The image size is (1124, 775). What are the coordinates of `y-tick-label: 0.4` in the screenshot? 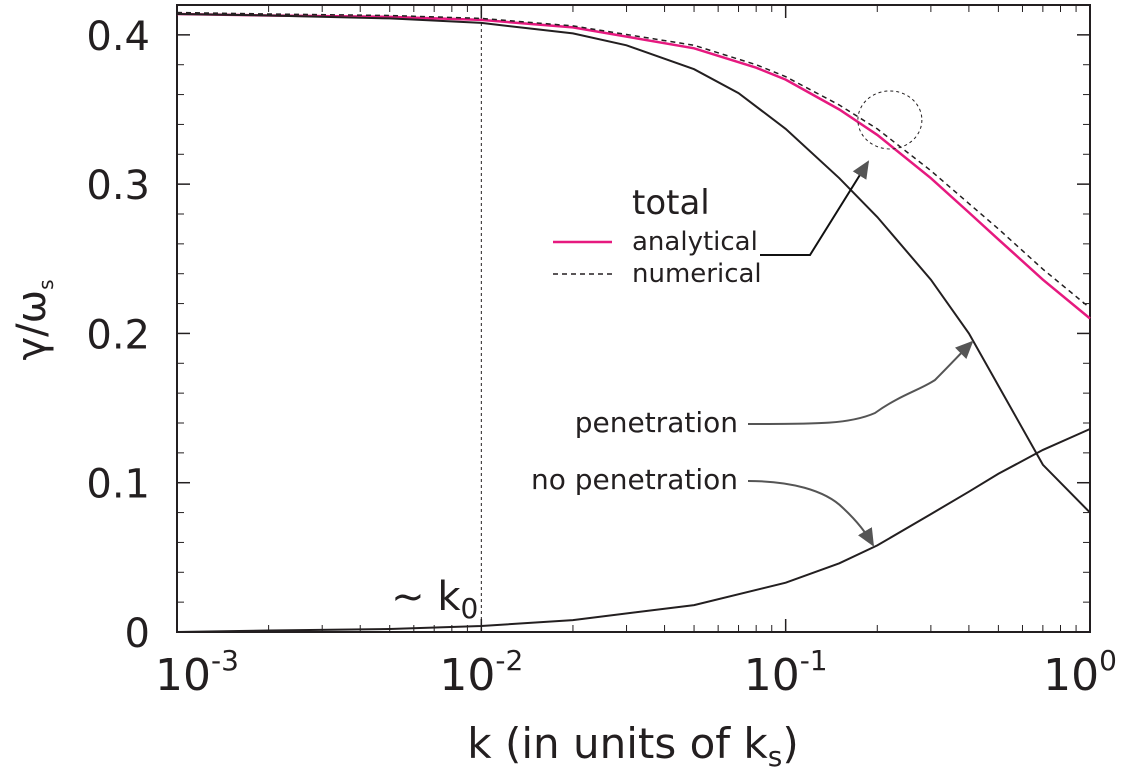 It's located at (118, 37).